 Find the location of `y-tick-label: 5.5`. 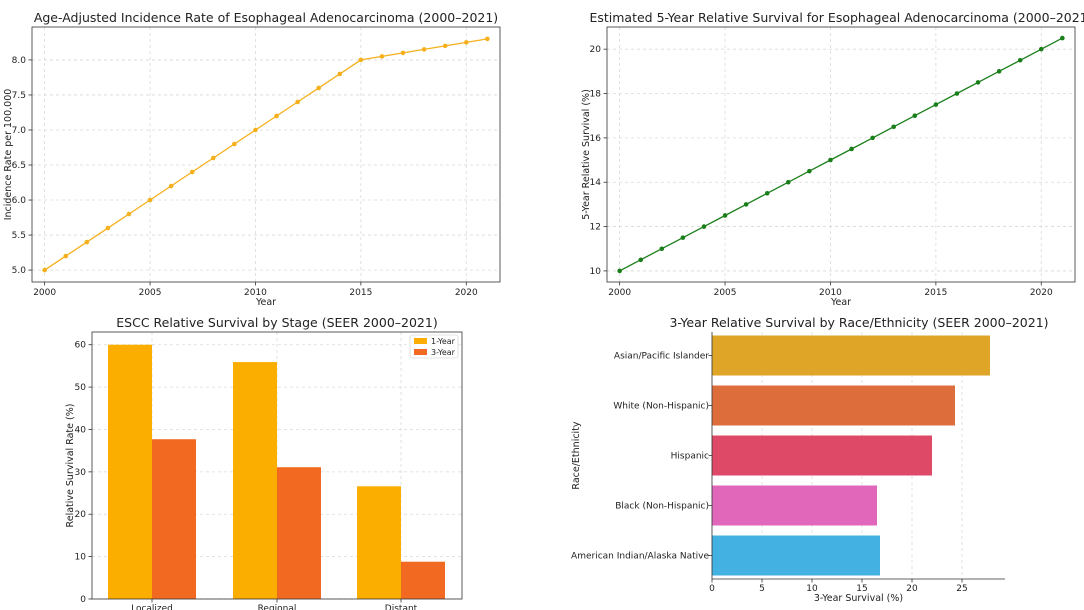

y-tick-label: 5.5 is located at coordinates (19, 236).